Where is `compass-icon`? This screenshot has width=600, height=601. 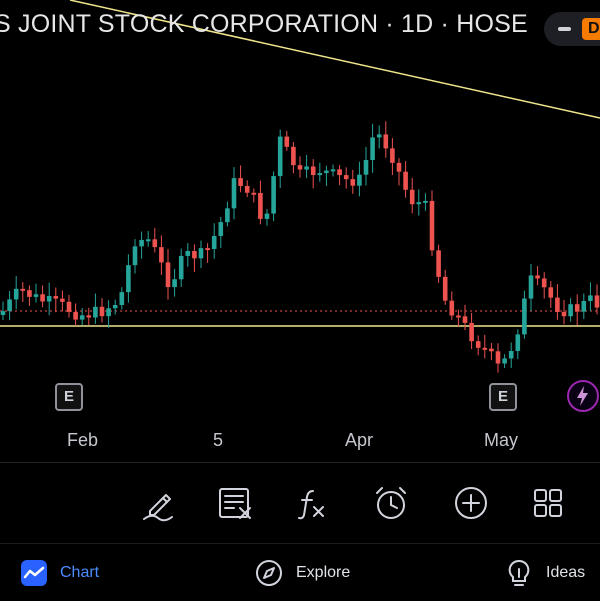 compass-icon is located at coordinates (269, 573).